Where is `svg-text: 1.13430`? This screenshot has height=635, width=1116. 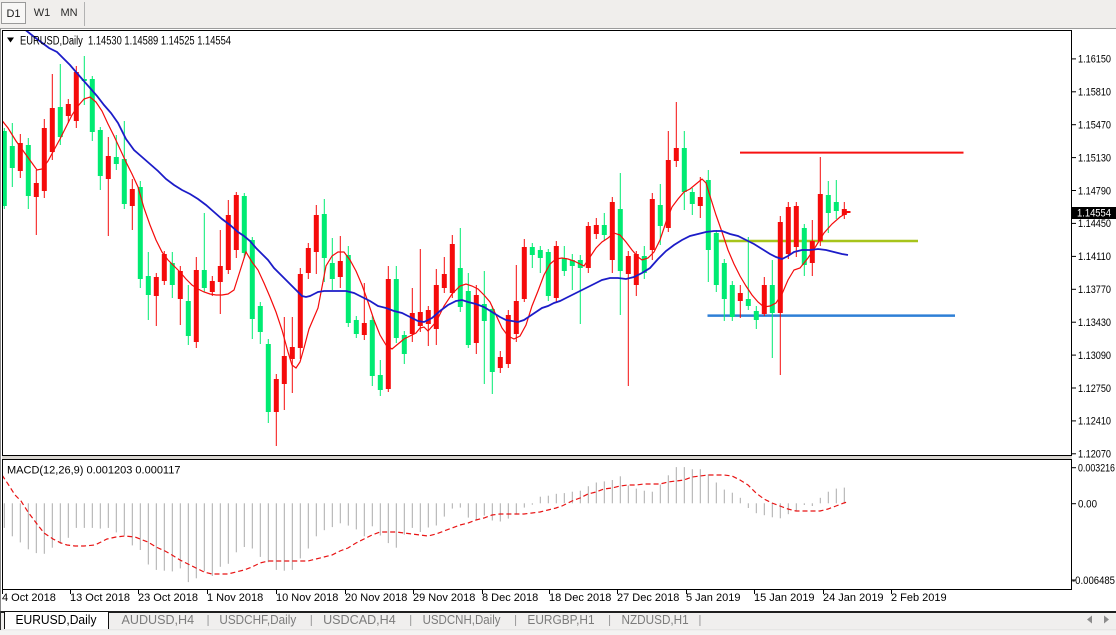 svg-text: 1.13430 is located at coordinates (1094, 323).